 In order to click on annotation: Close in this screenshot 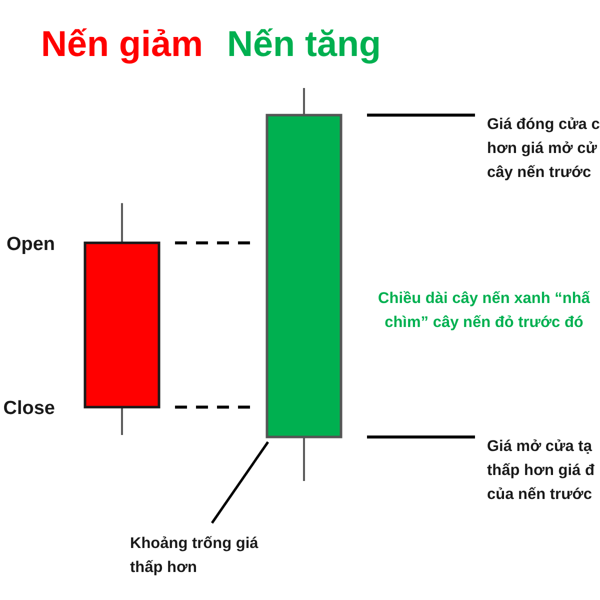, I will do `click(29, 409)`.